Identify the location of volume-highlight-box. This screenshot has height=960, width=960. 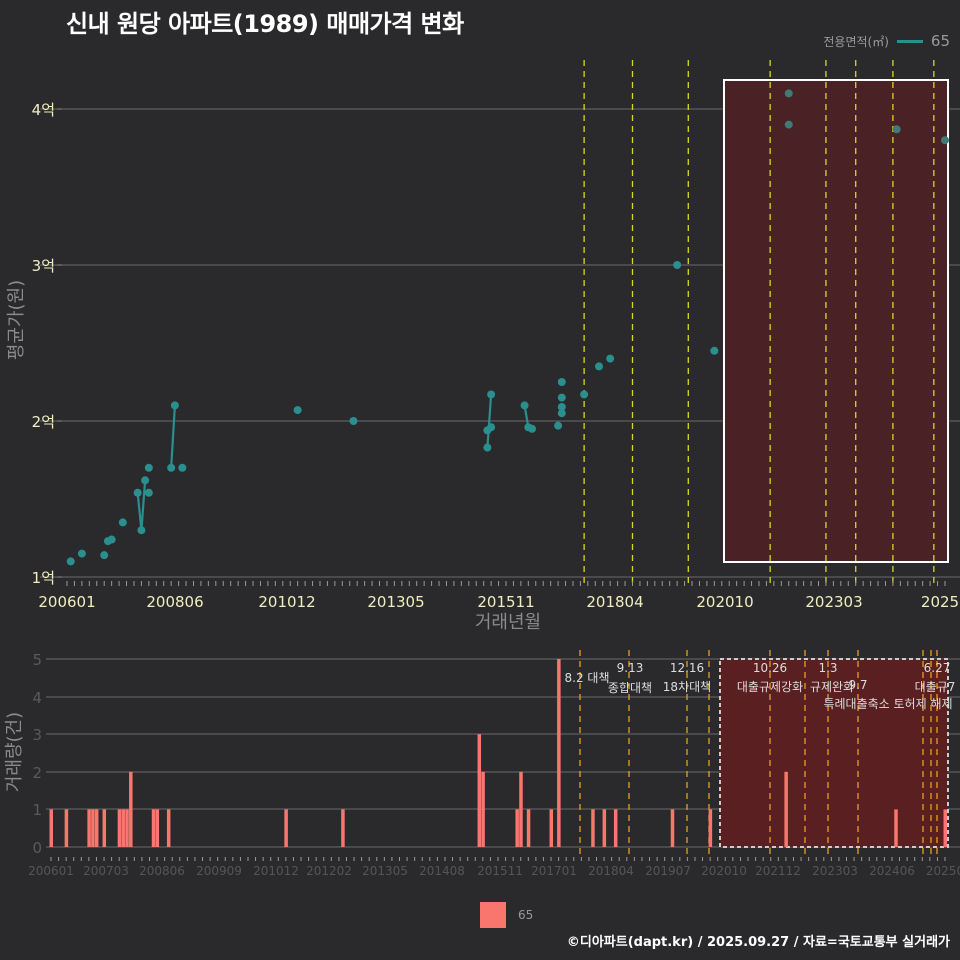
(834, 753).